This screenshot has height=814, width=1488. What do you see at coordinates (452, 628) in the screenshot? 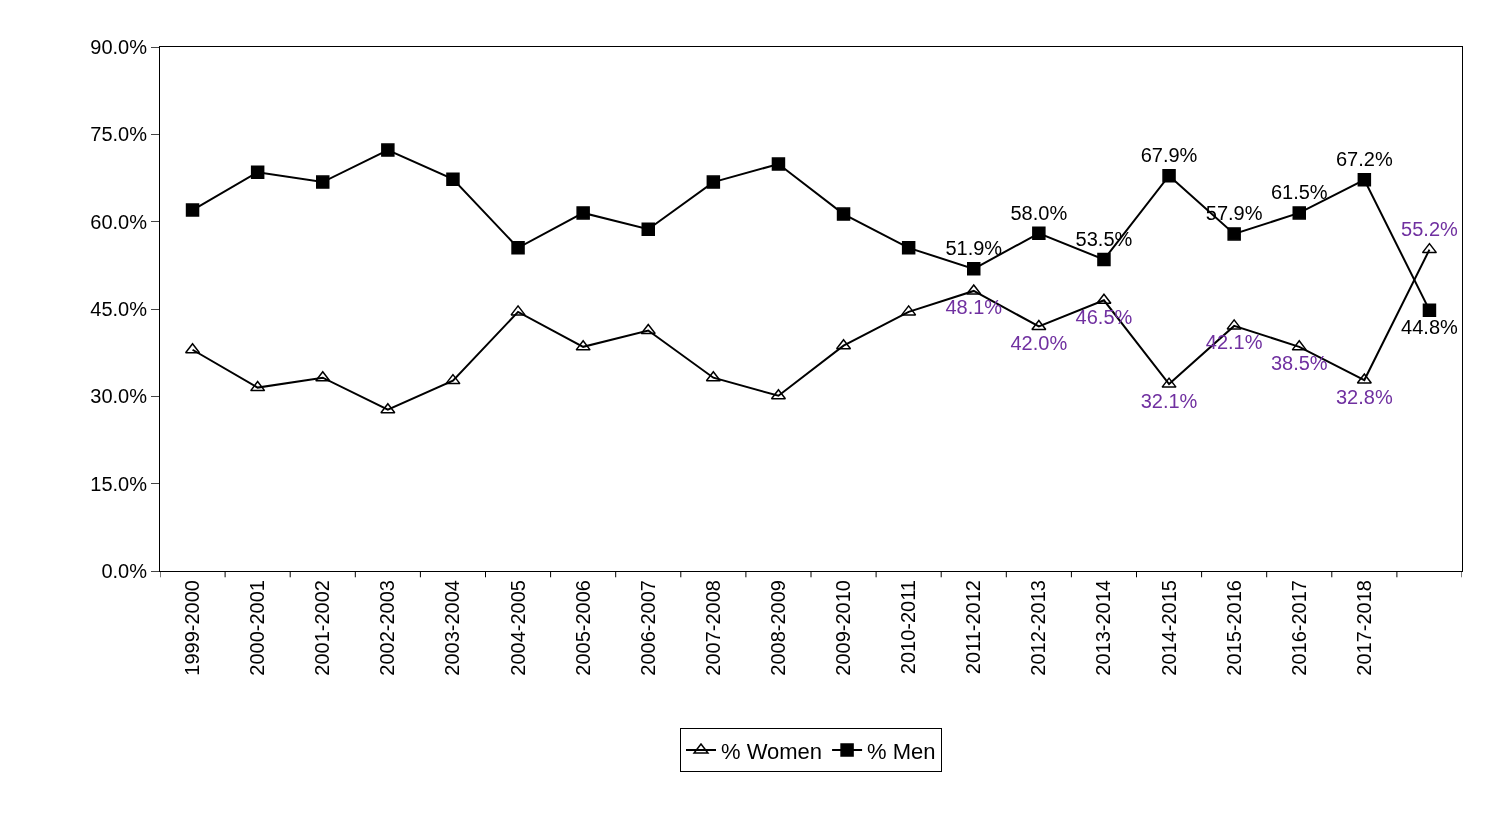
I see `x-tick-label: 2003-2004` at bounding box center [452, 628].